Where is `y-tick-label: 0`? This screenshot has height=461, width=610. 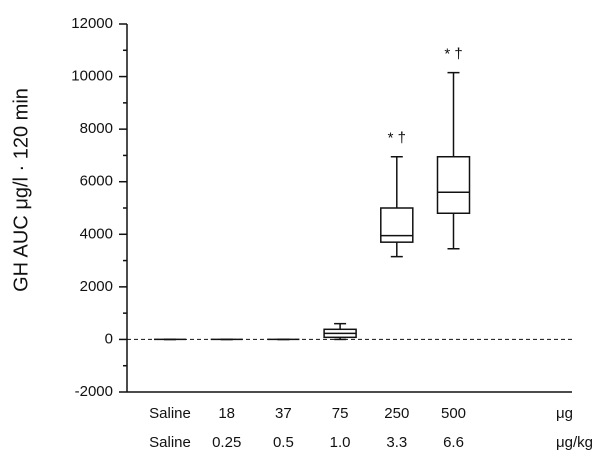
y-tick-label: 0 is located at coordinates (109, 338).